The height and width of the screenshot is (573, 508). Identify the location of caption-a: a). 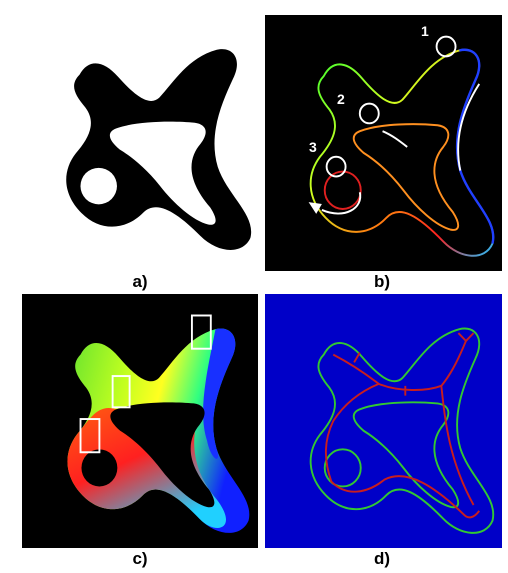
(140, 281).